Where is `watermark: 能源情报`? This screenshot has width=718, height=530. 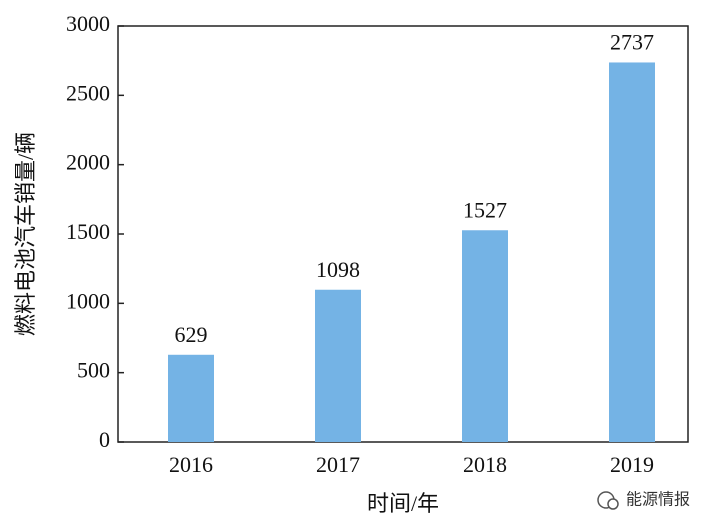
watermark: 能源情报 is located at coordinates (658, 499).